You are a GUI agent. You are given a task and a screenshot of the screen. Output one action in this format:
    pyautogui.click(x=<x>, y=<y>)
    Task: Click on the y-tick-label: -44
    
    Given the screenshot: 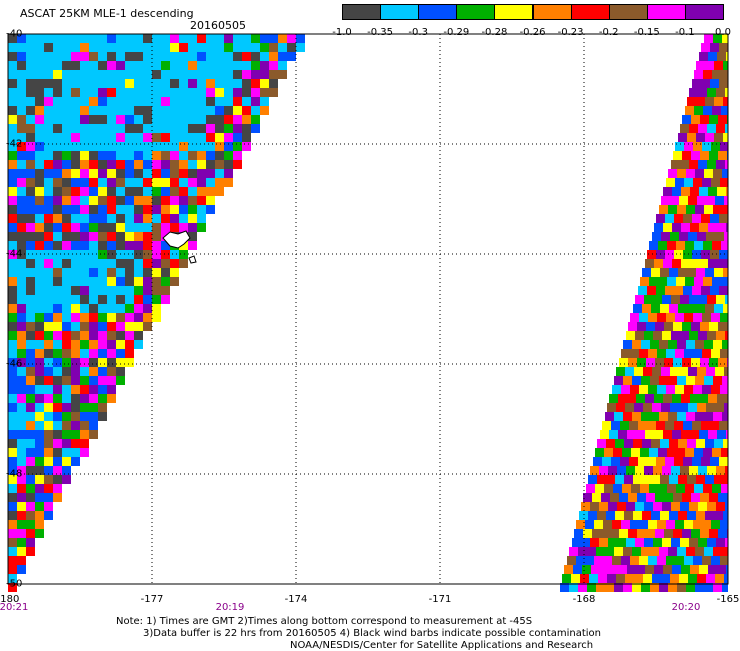 What is the action you would take?
    pyautogui.click(x=14, y=254)
    